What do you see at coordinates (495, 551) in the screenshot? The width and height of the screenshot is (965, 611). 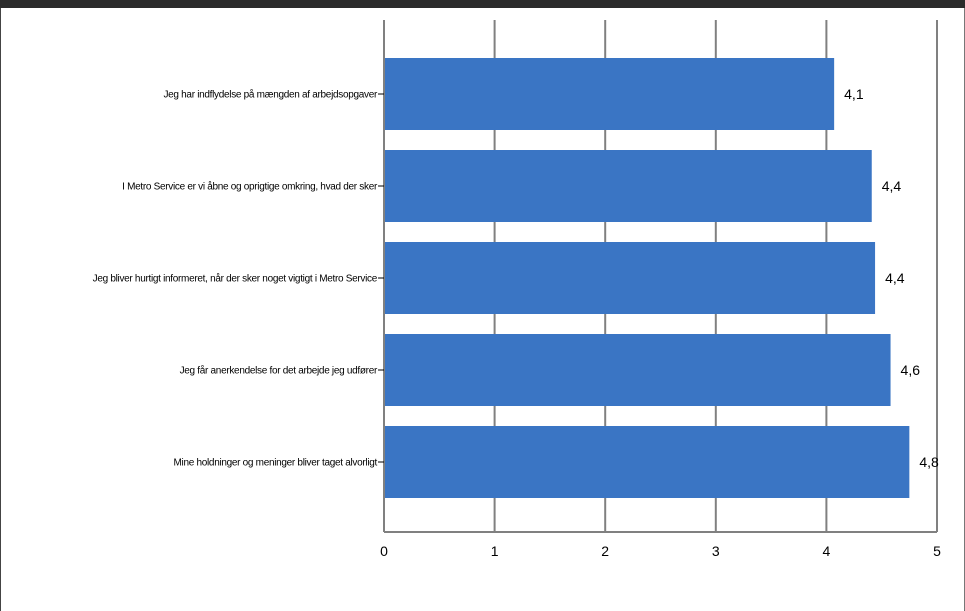 I see `x-tick-label-1: 1` at bounding box center [495, 551].